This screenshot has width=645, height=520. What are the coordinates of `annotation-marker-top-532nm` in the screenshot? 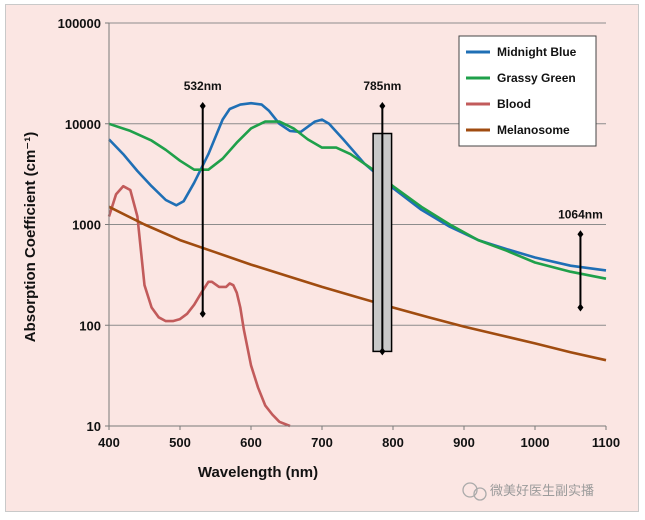 It's located at (202, 106).